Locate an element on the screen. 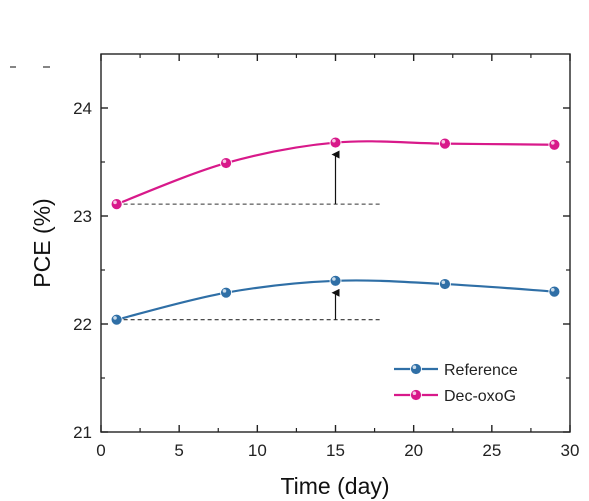 This screenshot has width=589, height=501. y-tick-label: 21 is located at coordinates (82, 432).